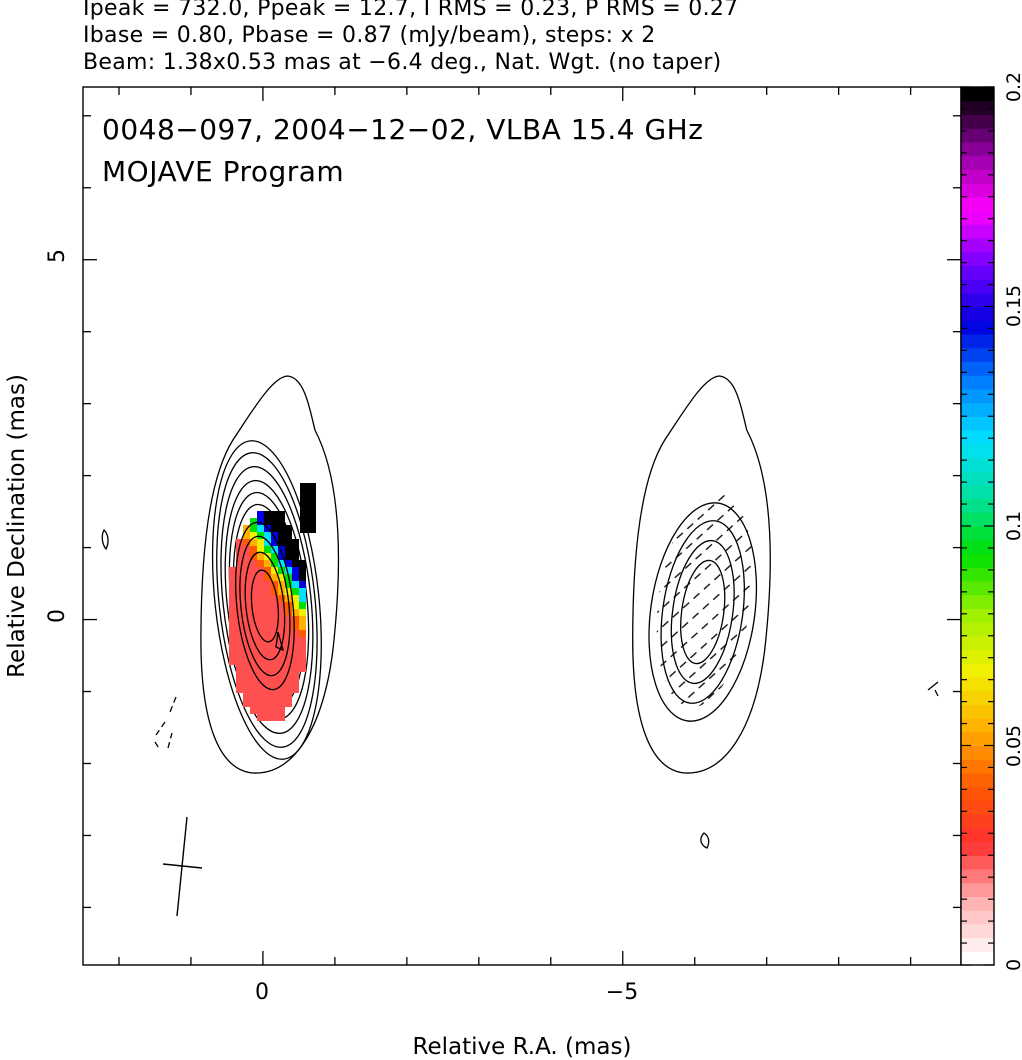  What do you see at coordinates (522, 1047) in the screenshot?
I see `x-axis-label: Relative R.A. (mas)` at bounding box center [522, 1047].